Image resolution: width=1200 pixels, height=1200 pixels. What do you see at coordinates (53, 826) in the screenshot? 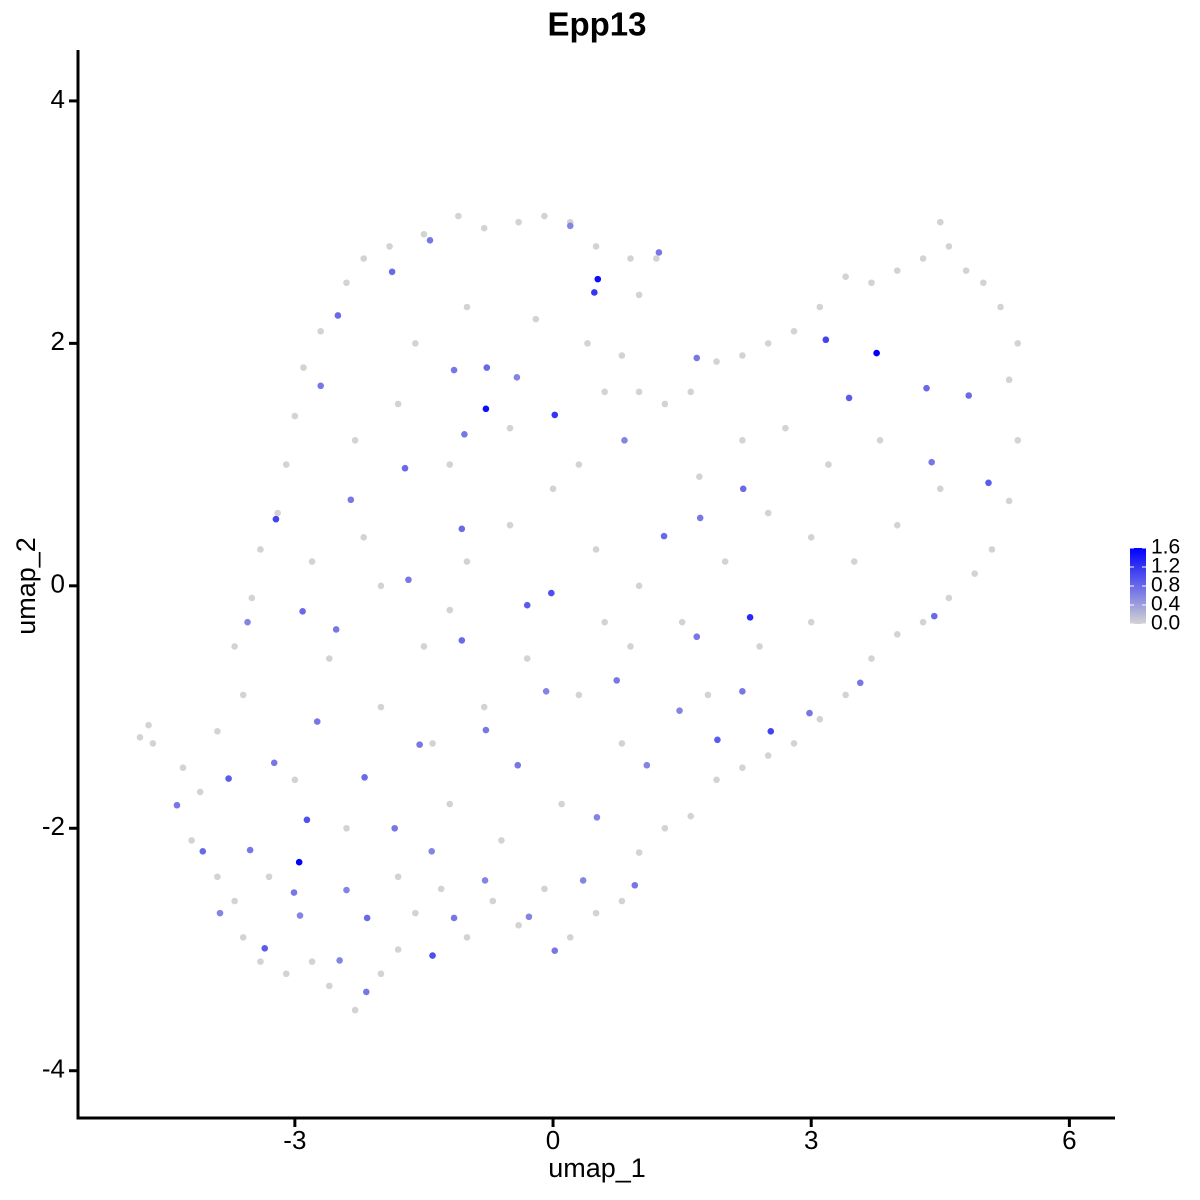
I see `y-tick-label: -2` at bounding box center [53, 826].